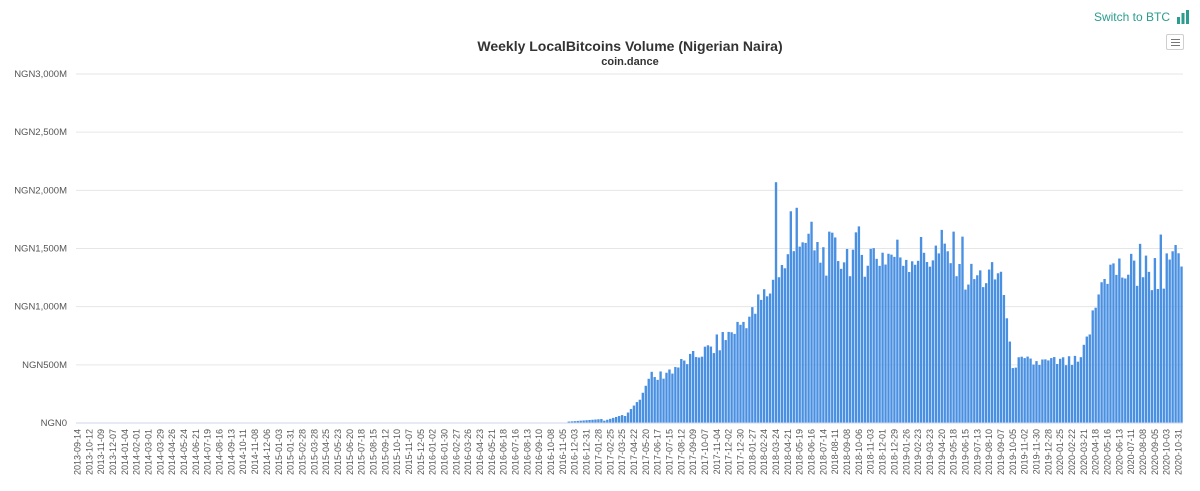 The image size is (1200, 491). Describe the element at coordinates (1142, 17) in the screenshot. I see `switch-to-btc-button: Switch to BTC` at that location.